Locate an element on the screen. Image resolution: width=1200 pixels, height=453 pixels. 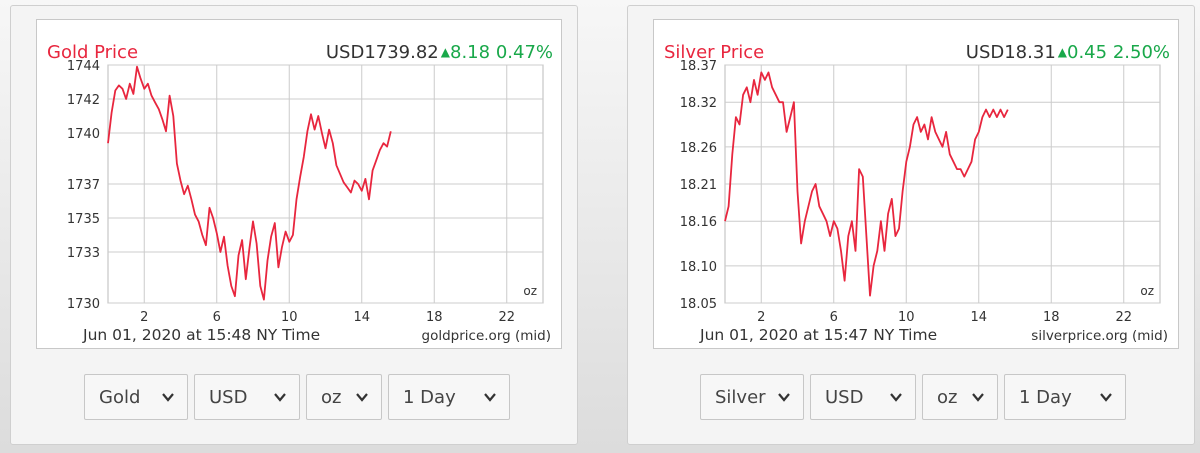
silver-x-tick-label: 14 is located at coordinates (978, 317).